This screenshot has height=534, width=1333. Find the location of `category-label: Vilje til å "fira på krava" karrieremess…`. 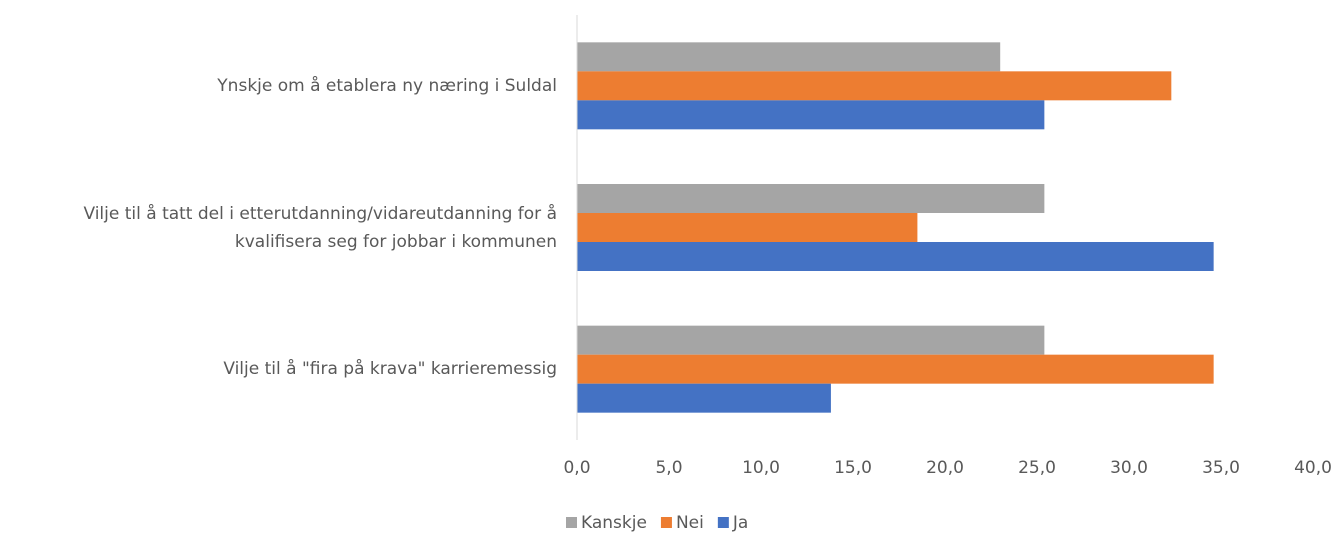

category-label: Vilje til å "fira på krava" karrieremess… is located at coordinates (390, 369).